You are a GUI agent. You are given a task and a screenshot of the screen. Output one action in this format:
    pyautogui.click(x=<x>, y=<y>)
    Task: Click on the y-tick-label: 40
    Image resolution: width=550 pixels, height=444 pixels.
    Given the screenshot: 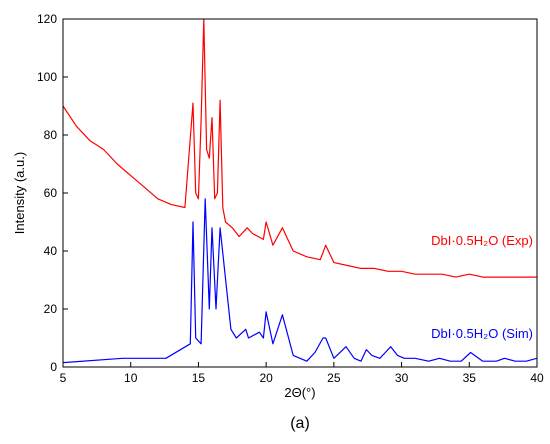 What is the action you would take?
    pyautogui.click(x=51, y=251)
    